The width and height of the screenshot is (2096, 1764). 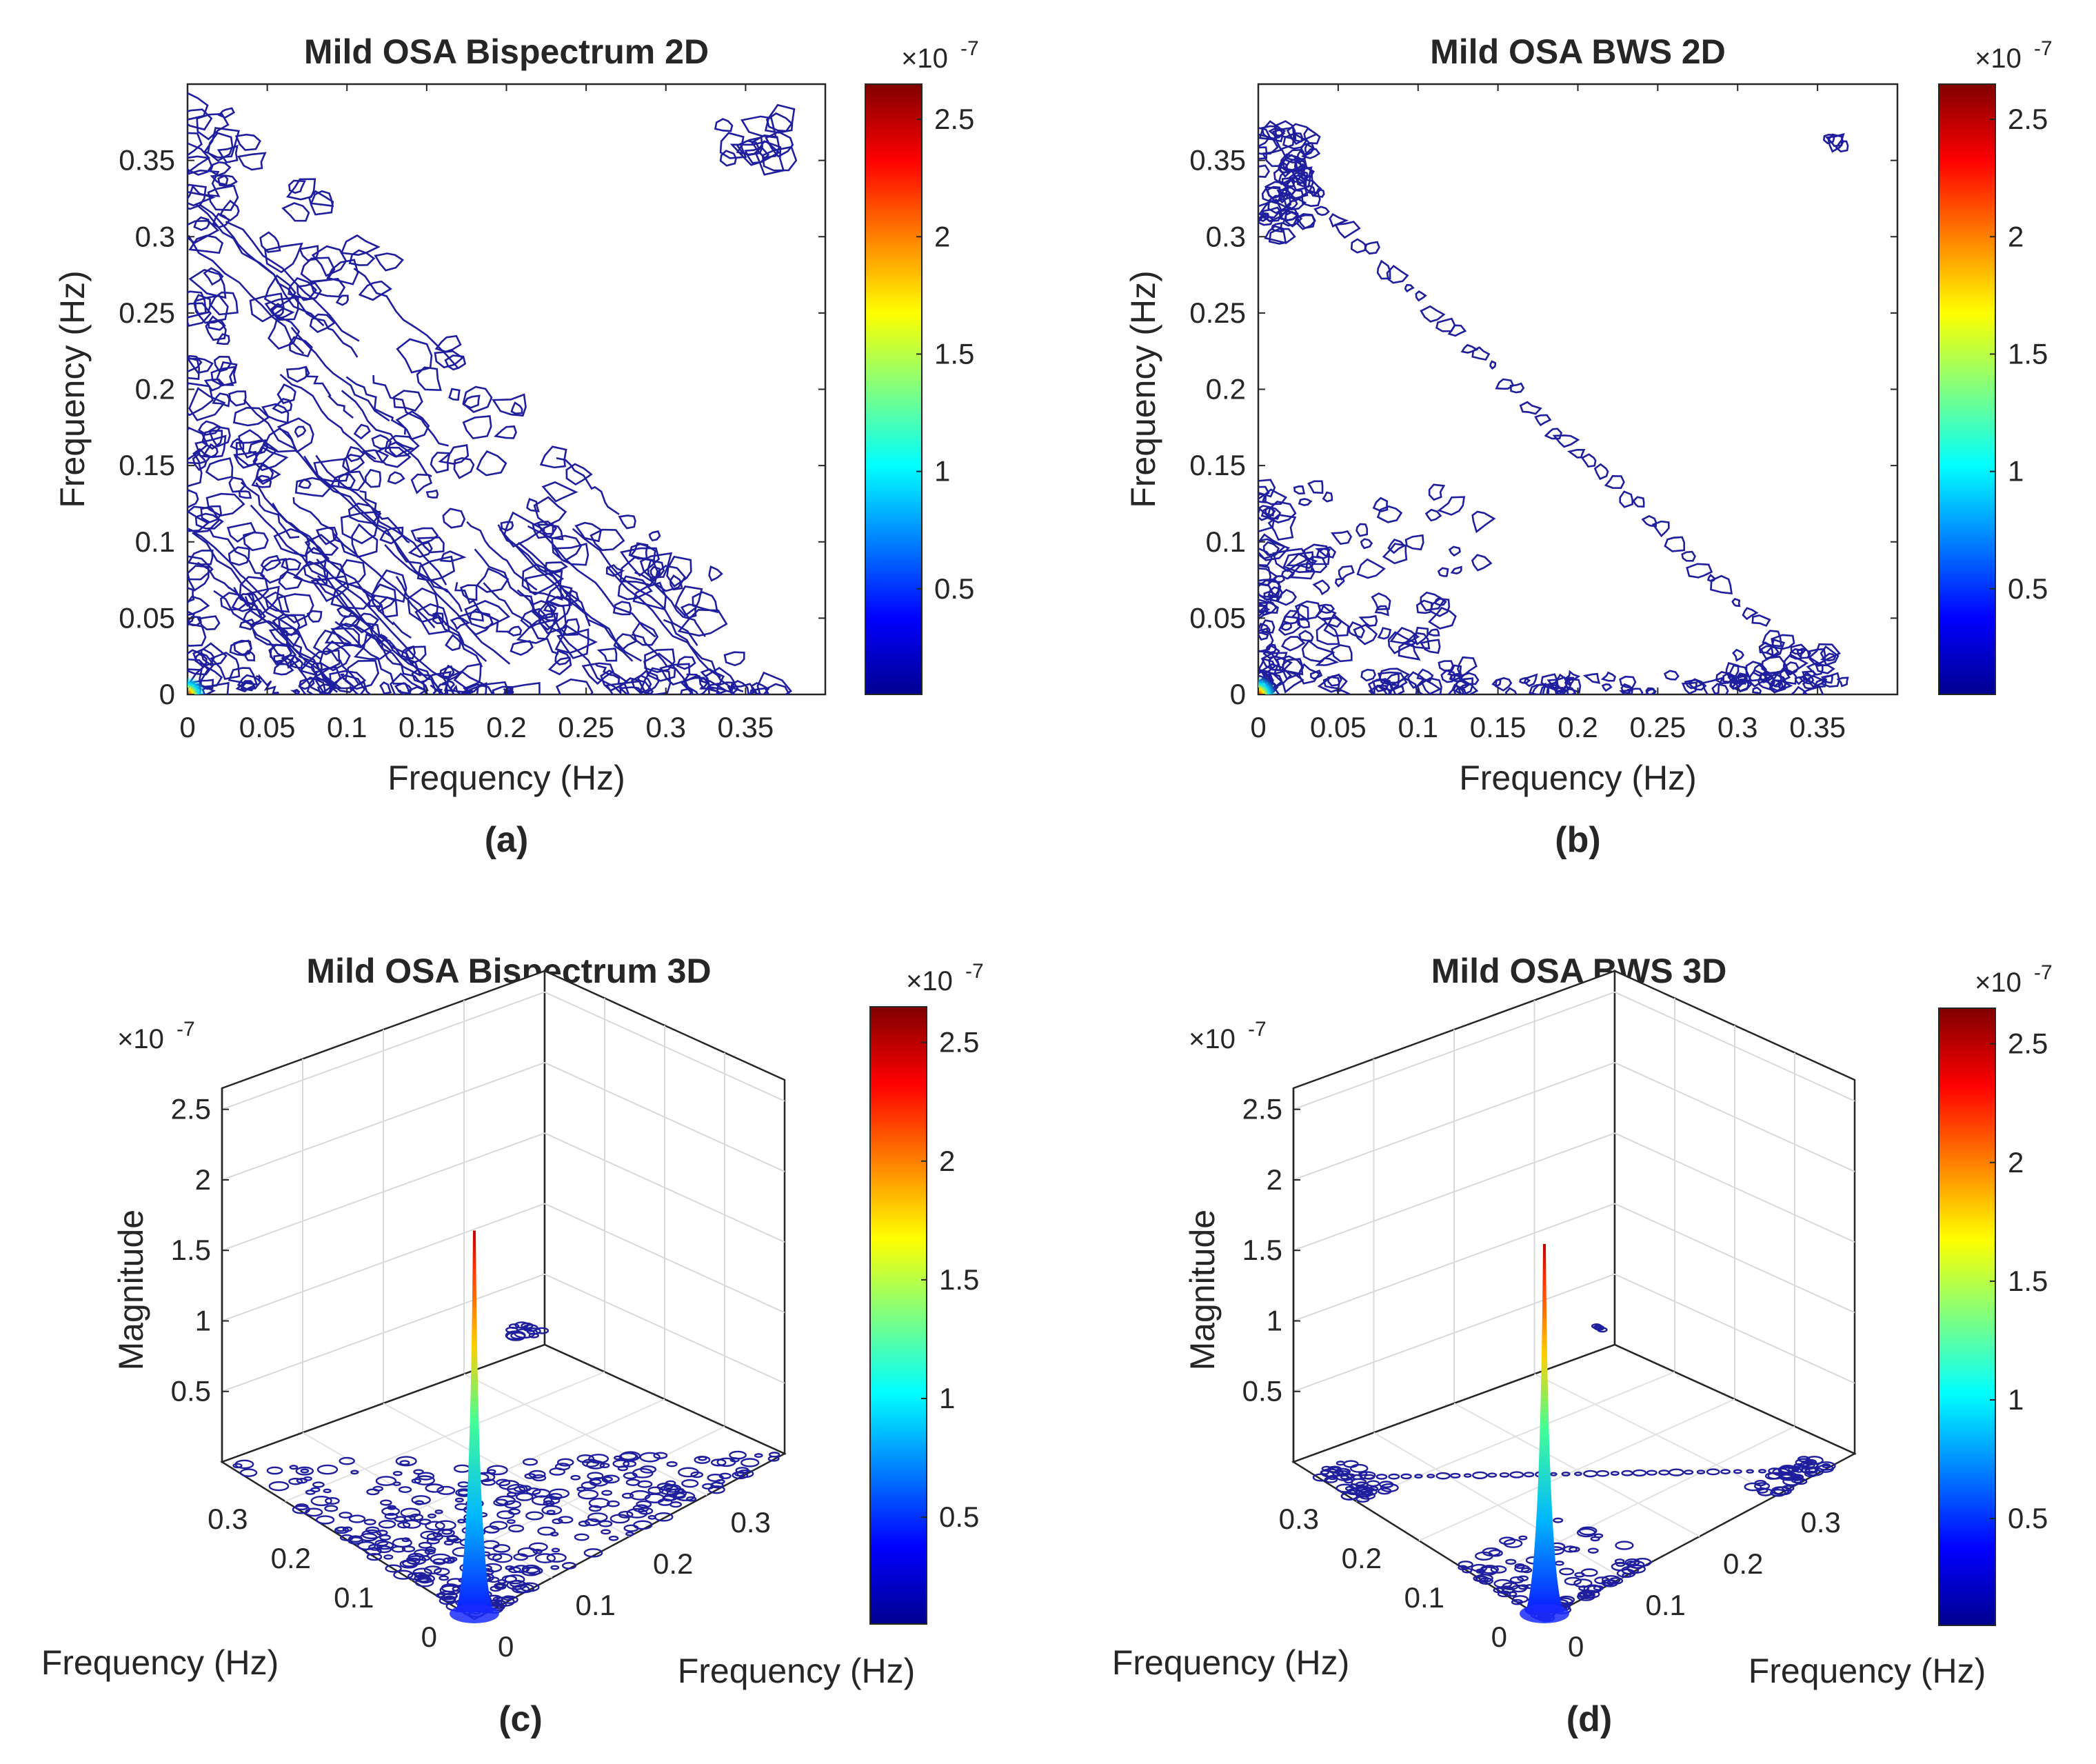 What do you see at coordinates (507, 840) in the screenshot?
I see `panel-label: (a)` at bounding box center [507, 840].